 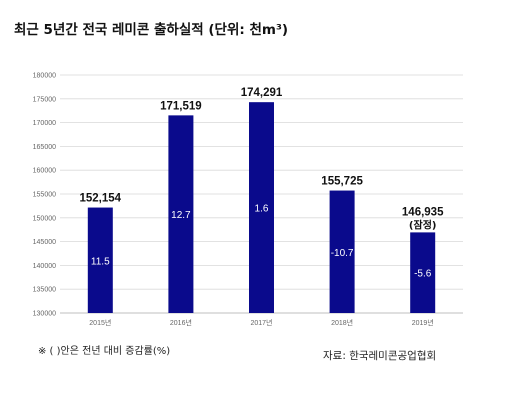 I want to click on data-label: 174,291, so click(x=262, y=93).